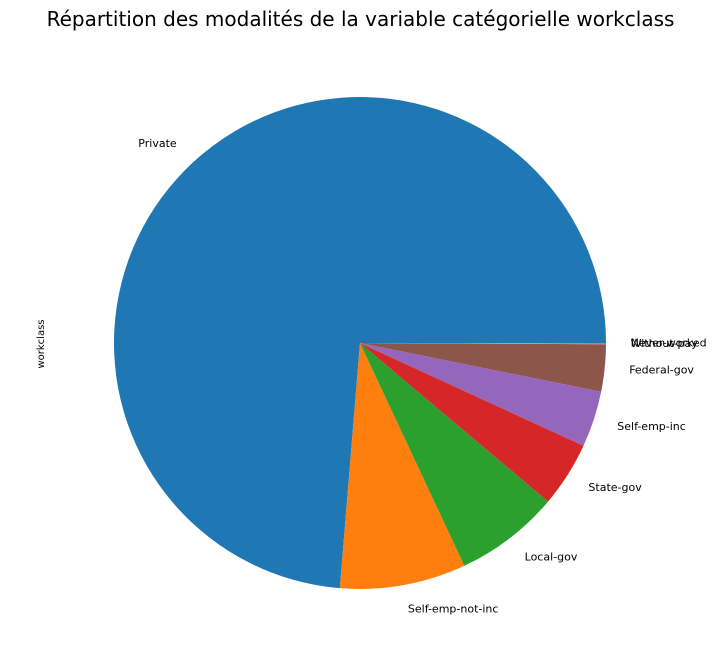 The width and height of the screenshot is (721, 661). Describe the element at coordinates (402, 466) in the screenshot. I see `pie-slice-self-emp-not-inc` at that location.